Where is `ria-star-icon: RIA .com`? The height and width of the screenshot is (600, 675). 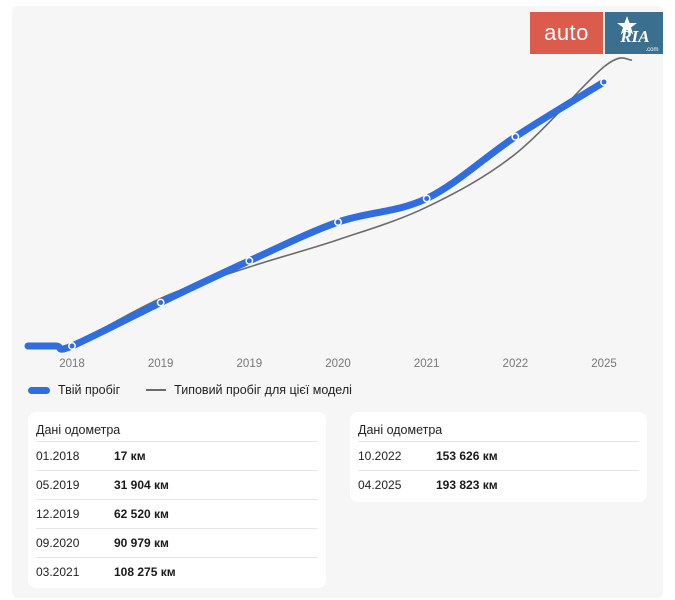 ria-star-icon: RIA .com is located at coordinates (638, 34).